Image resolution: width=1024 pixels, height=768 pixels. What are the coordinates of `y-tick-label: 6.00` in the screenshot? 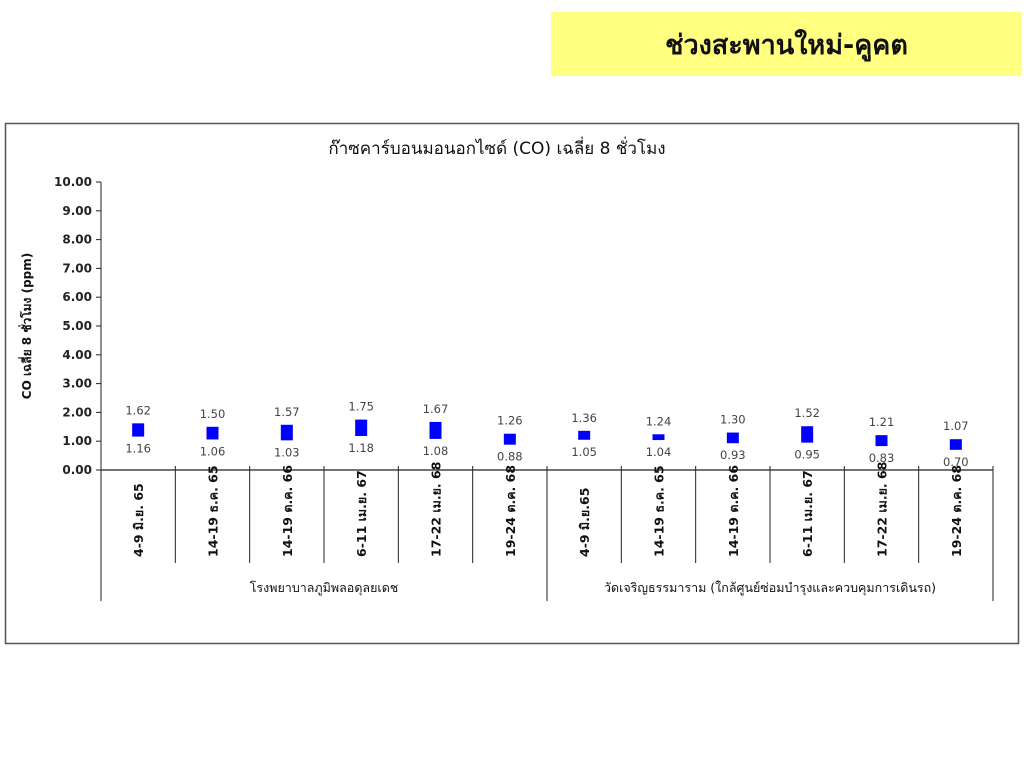 It's located at (77, 297).